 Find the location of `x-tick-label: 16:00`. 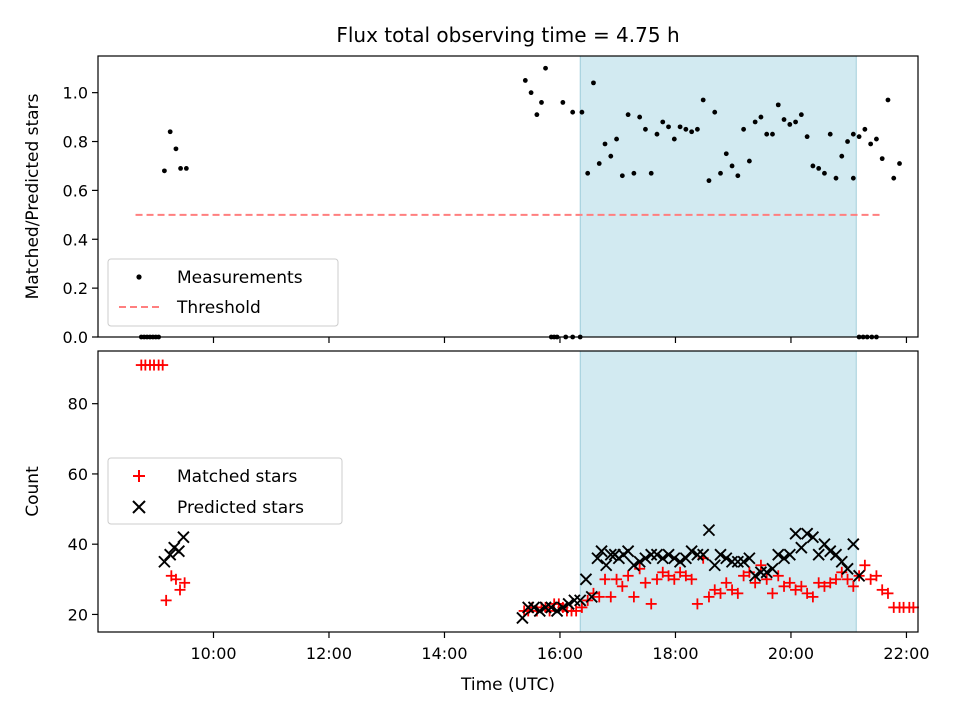

x-tick-label: 16:00 is located at coordinates (560, 653).